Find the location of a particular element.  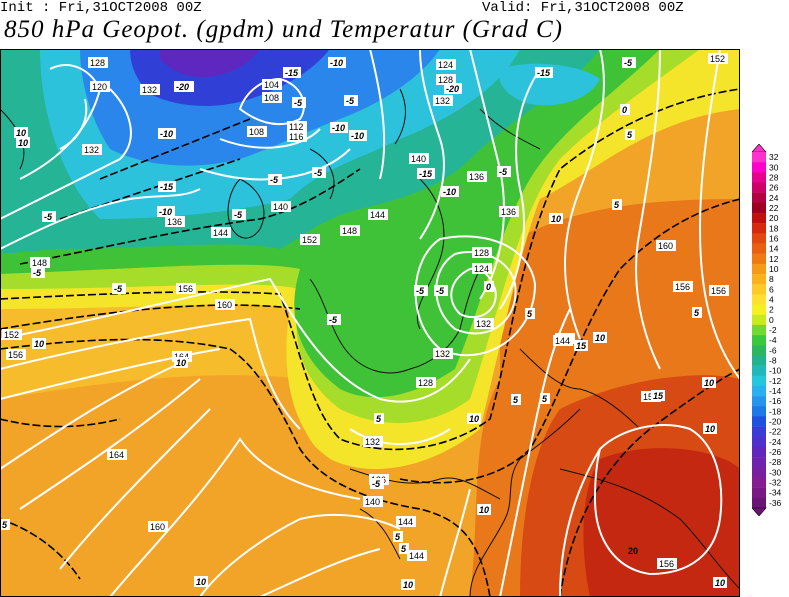

gp-label-8: 116 is located at coordinates (297, 136).